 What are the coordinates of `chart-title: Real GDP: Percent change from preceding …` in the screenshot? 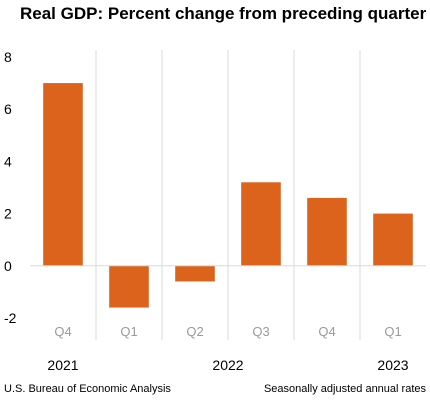 It's located at (223, 13).